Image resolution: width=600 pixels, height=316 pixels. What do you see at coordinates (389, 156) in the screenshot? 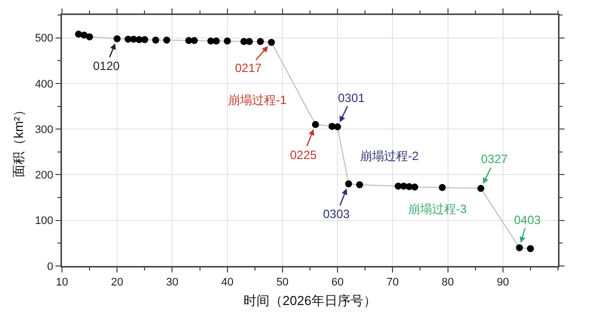
I see `annotation: 崩塌过程-2` at bounding box center [389, 156].